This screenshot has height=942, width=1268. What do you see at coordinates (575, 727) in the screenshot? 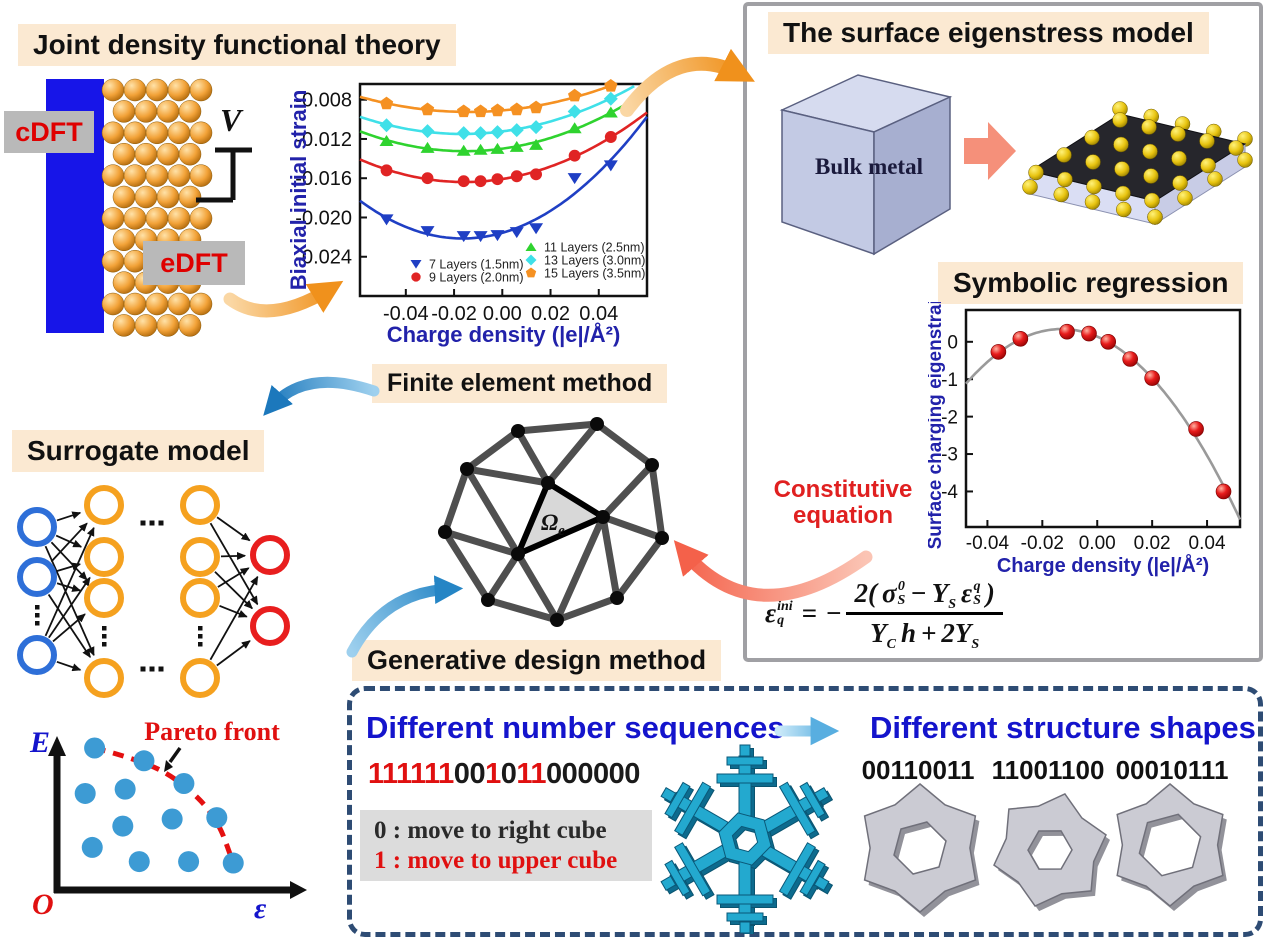
I see `sequences-title: Different number sequences` at bounding box center [575, 727].